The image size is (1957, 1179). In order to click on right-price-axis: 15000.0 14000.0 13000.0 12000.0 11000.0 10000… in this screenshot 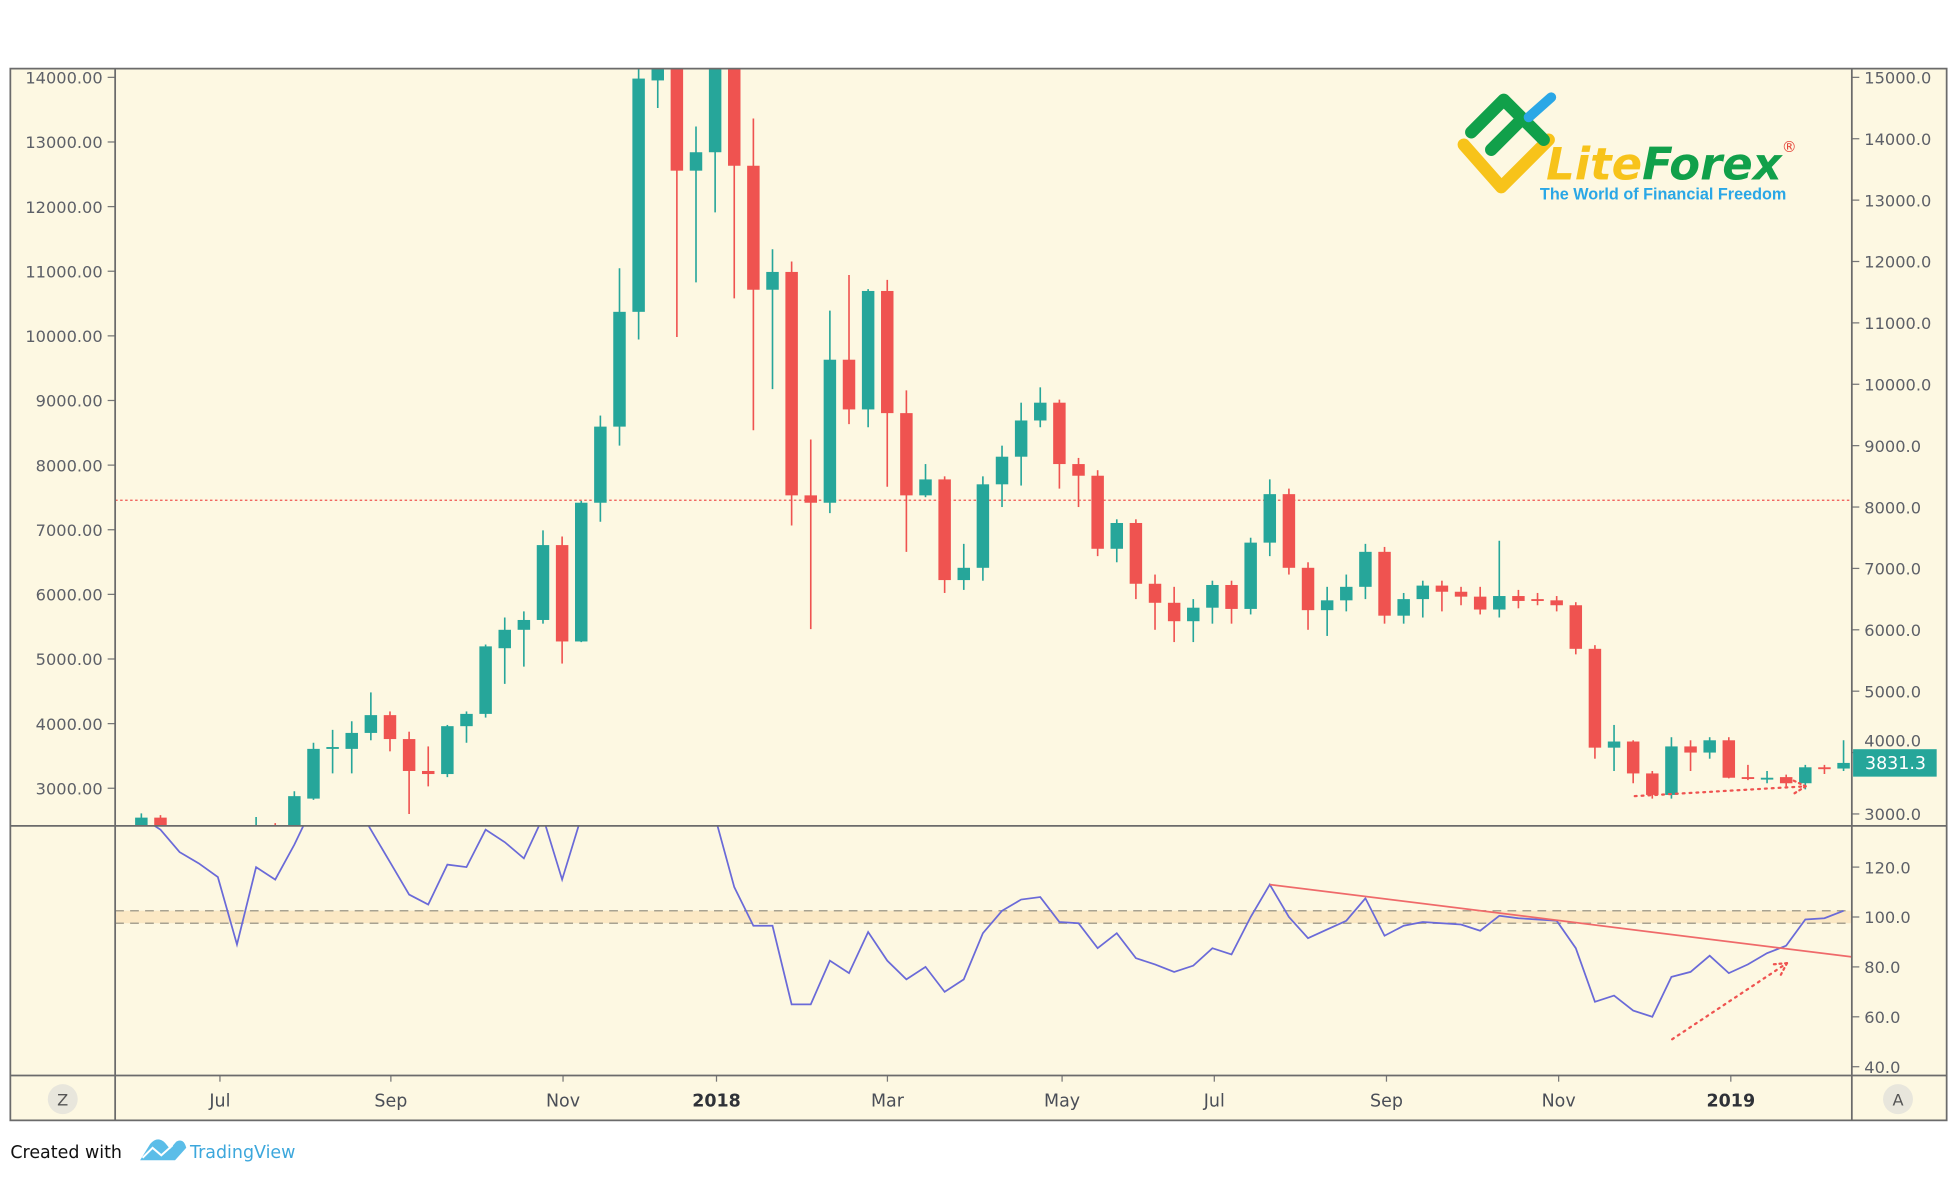, I will do `click(1891, 447)`.